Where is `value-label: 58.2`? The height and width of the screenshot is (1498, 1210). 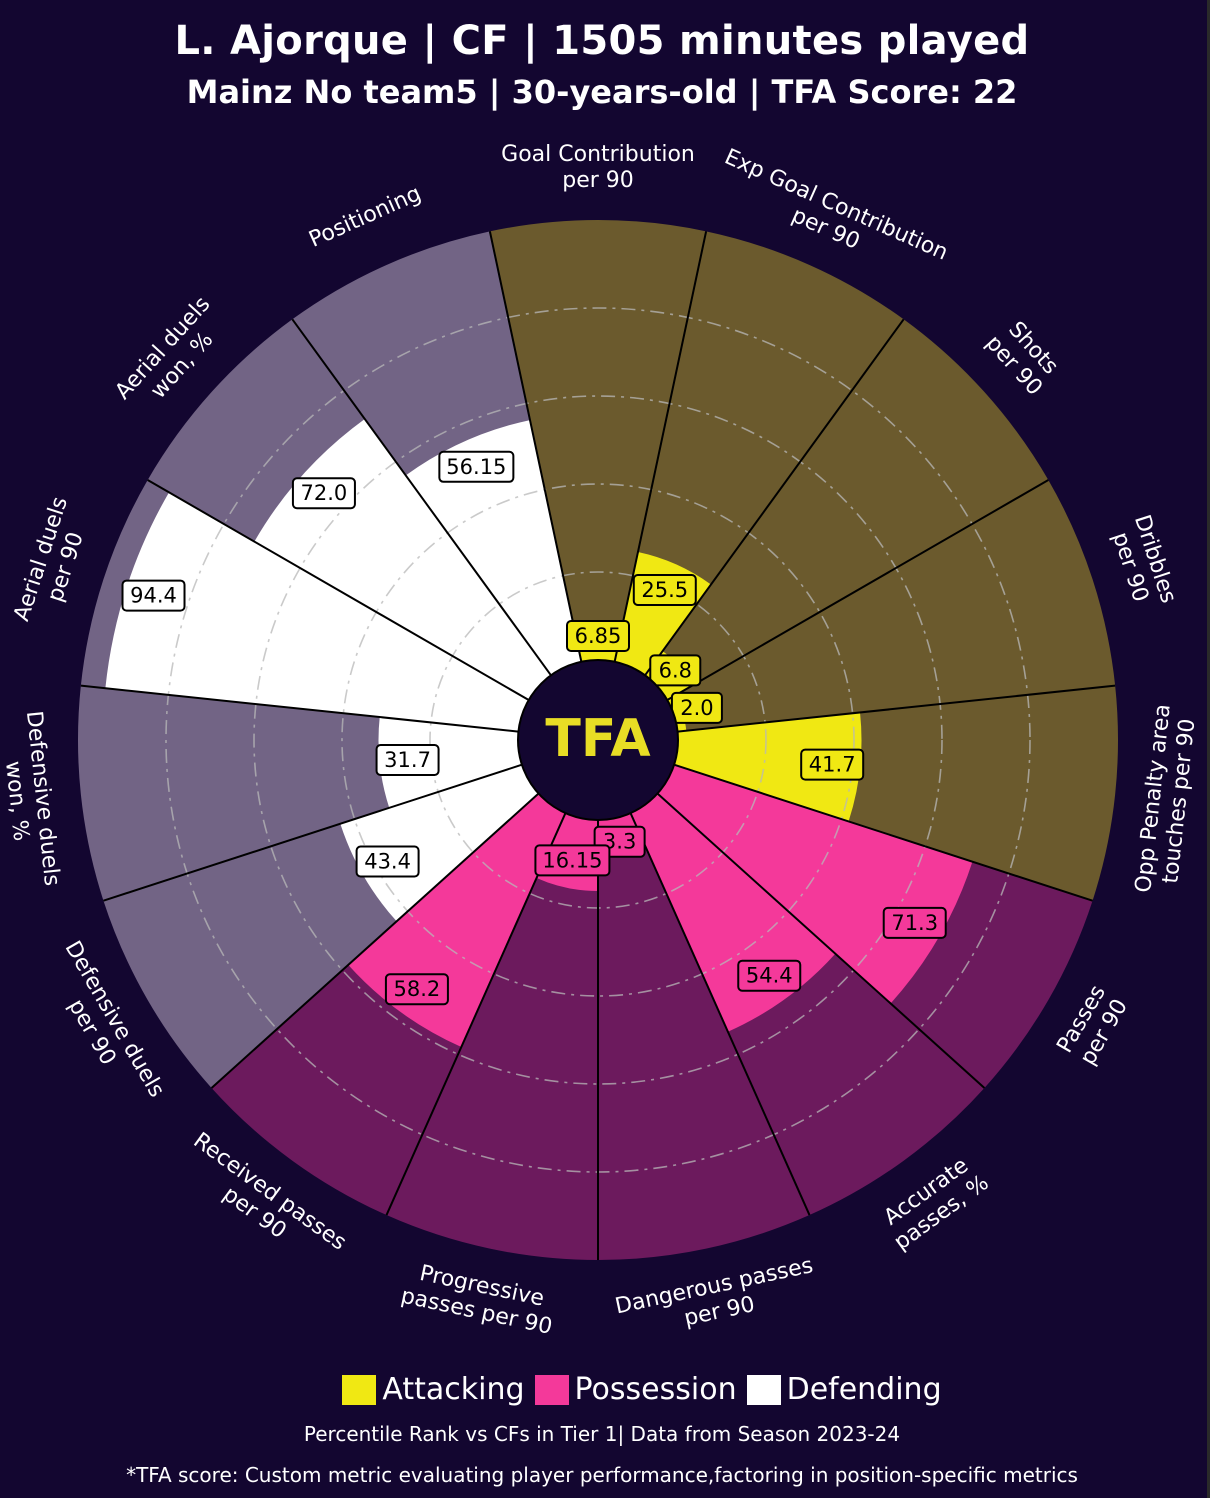
value-label: 58.2 is located at coordinates (417, 989).